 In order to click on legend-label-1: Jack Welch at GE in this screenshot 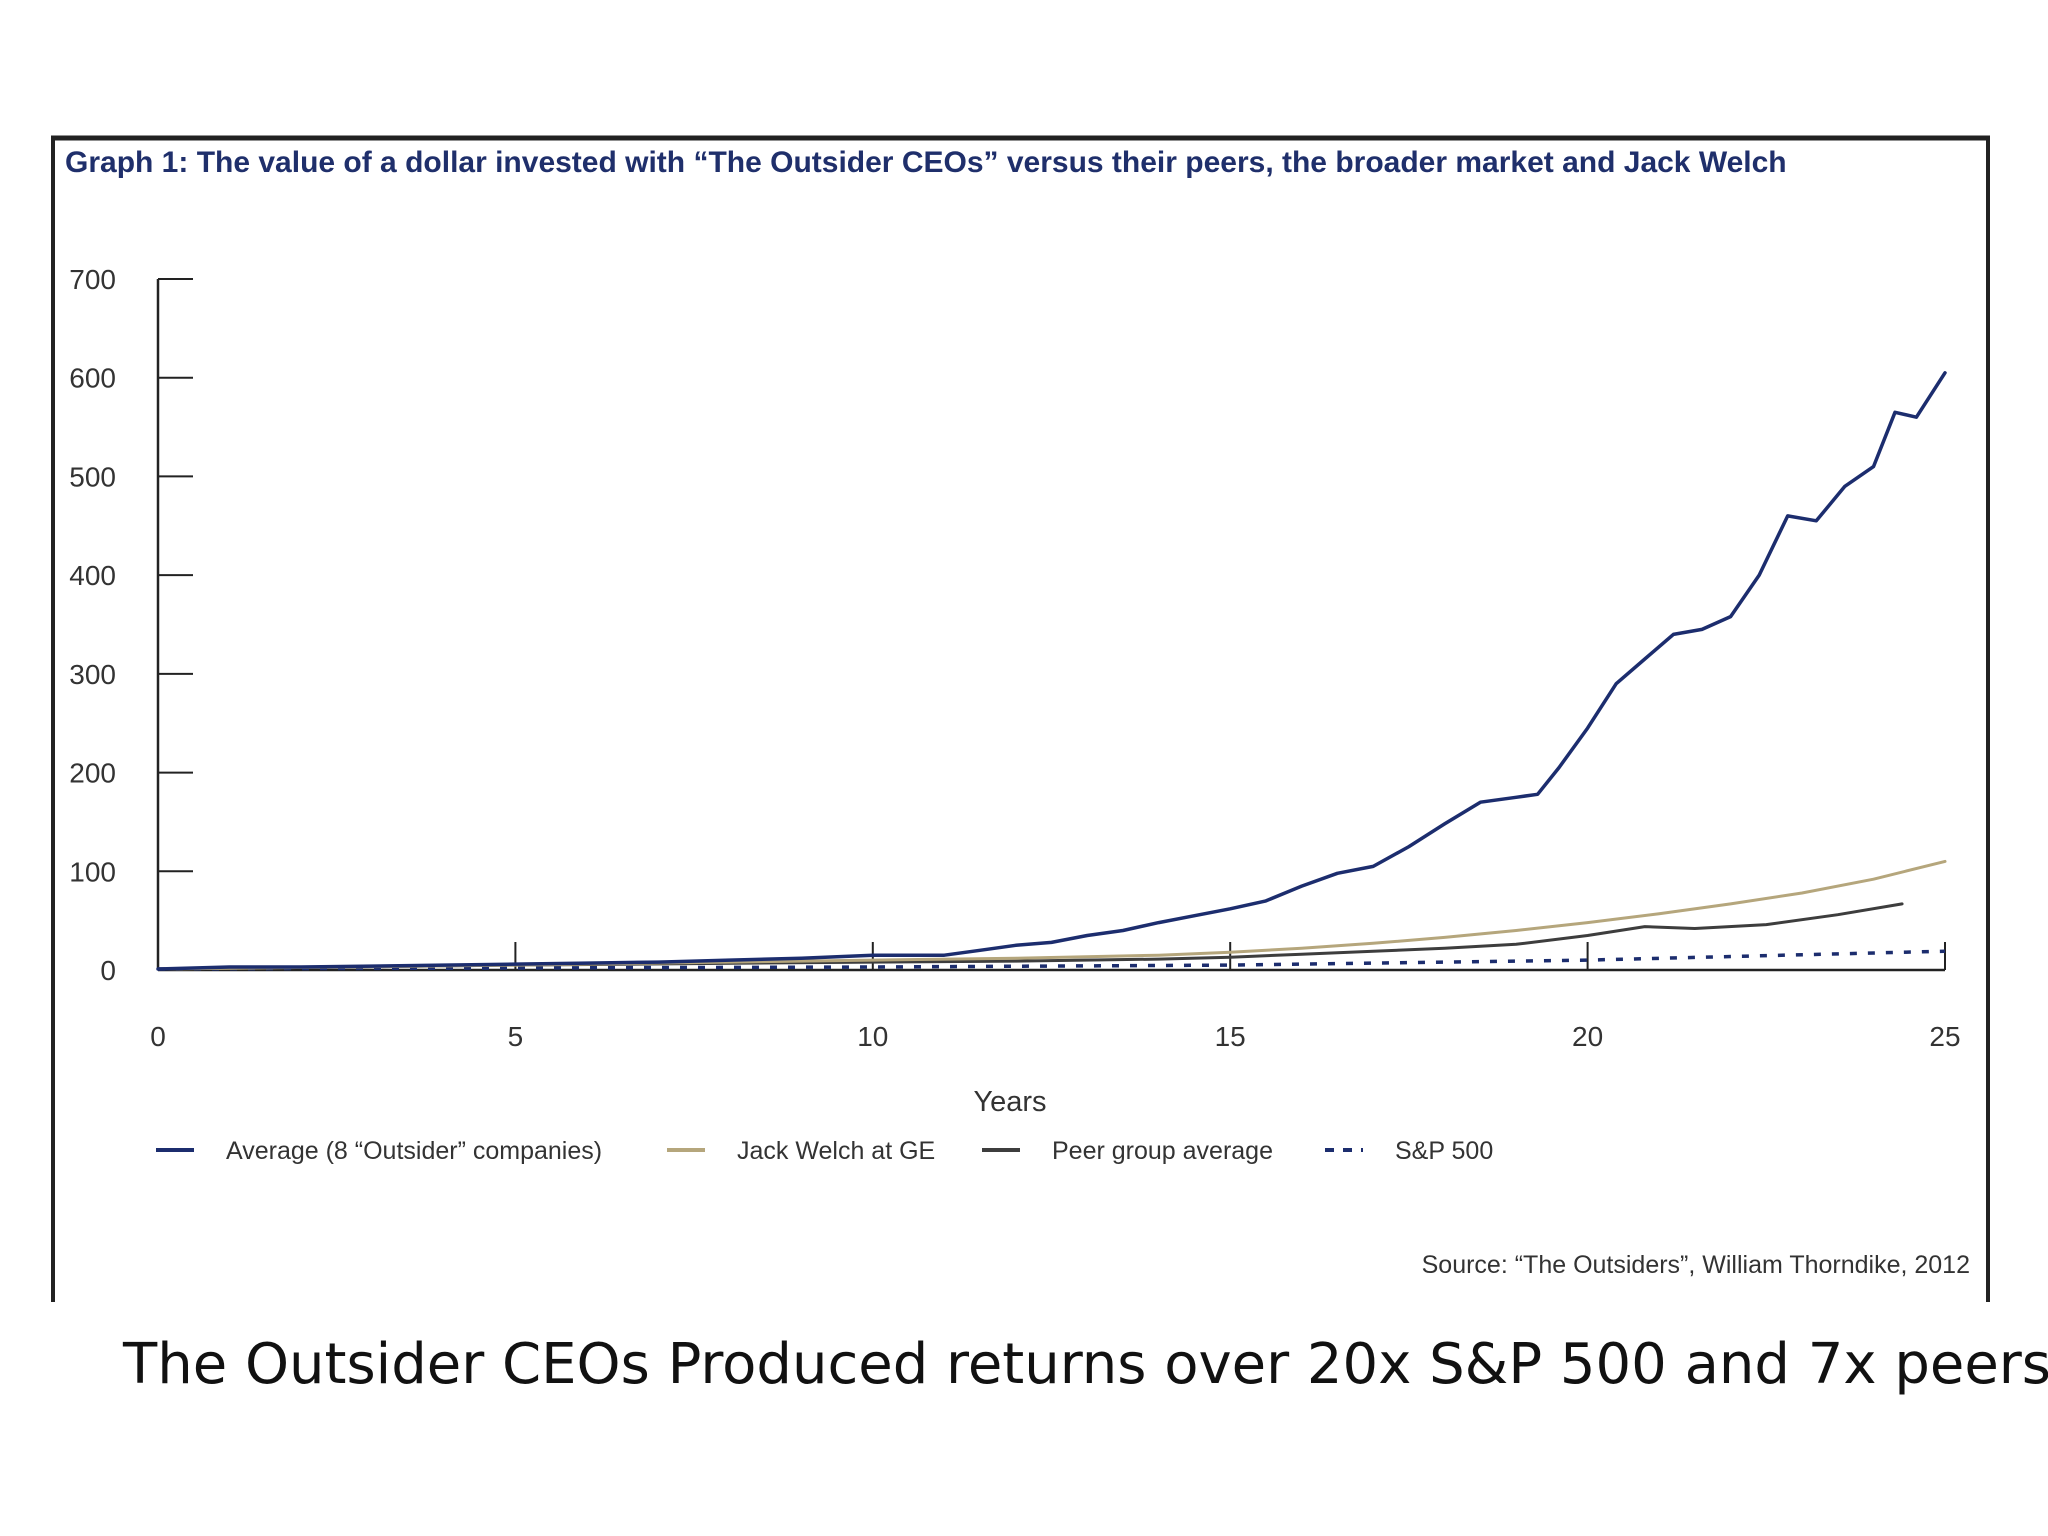, I will do `click(836, 1151)`.